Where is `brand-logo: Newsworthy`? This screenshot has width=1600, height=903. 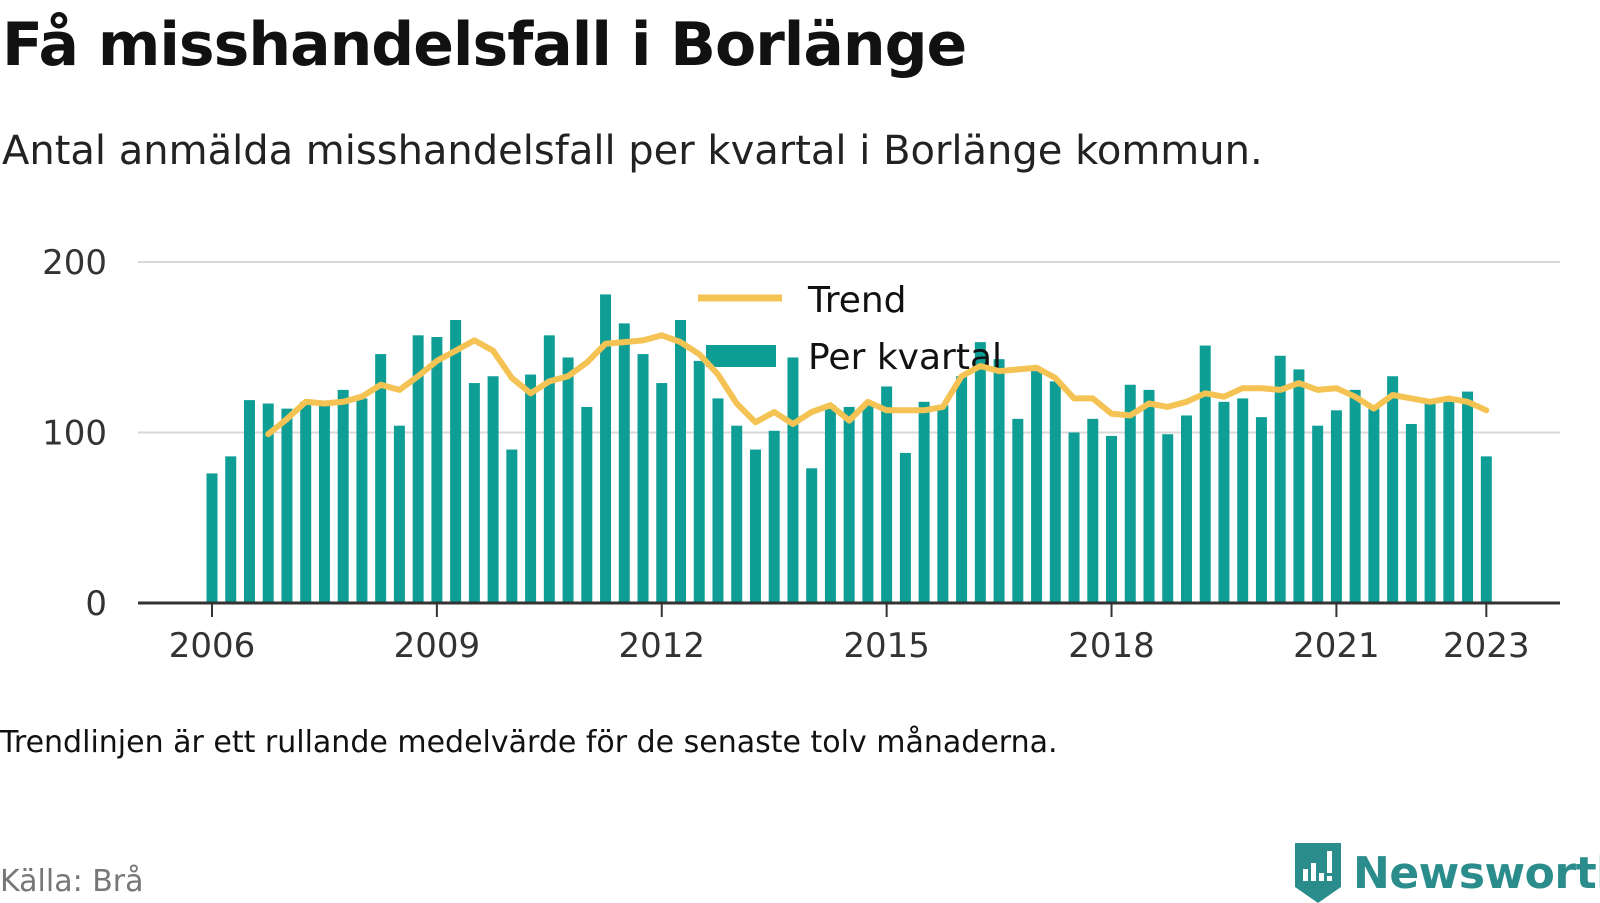
brand-logo: Newsworthy is located at coordinates (1446, 873).